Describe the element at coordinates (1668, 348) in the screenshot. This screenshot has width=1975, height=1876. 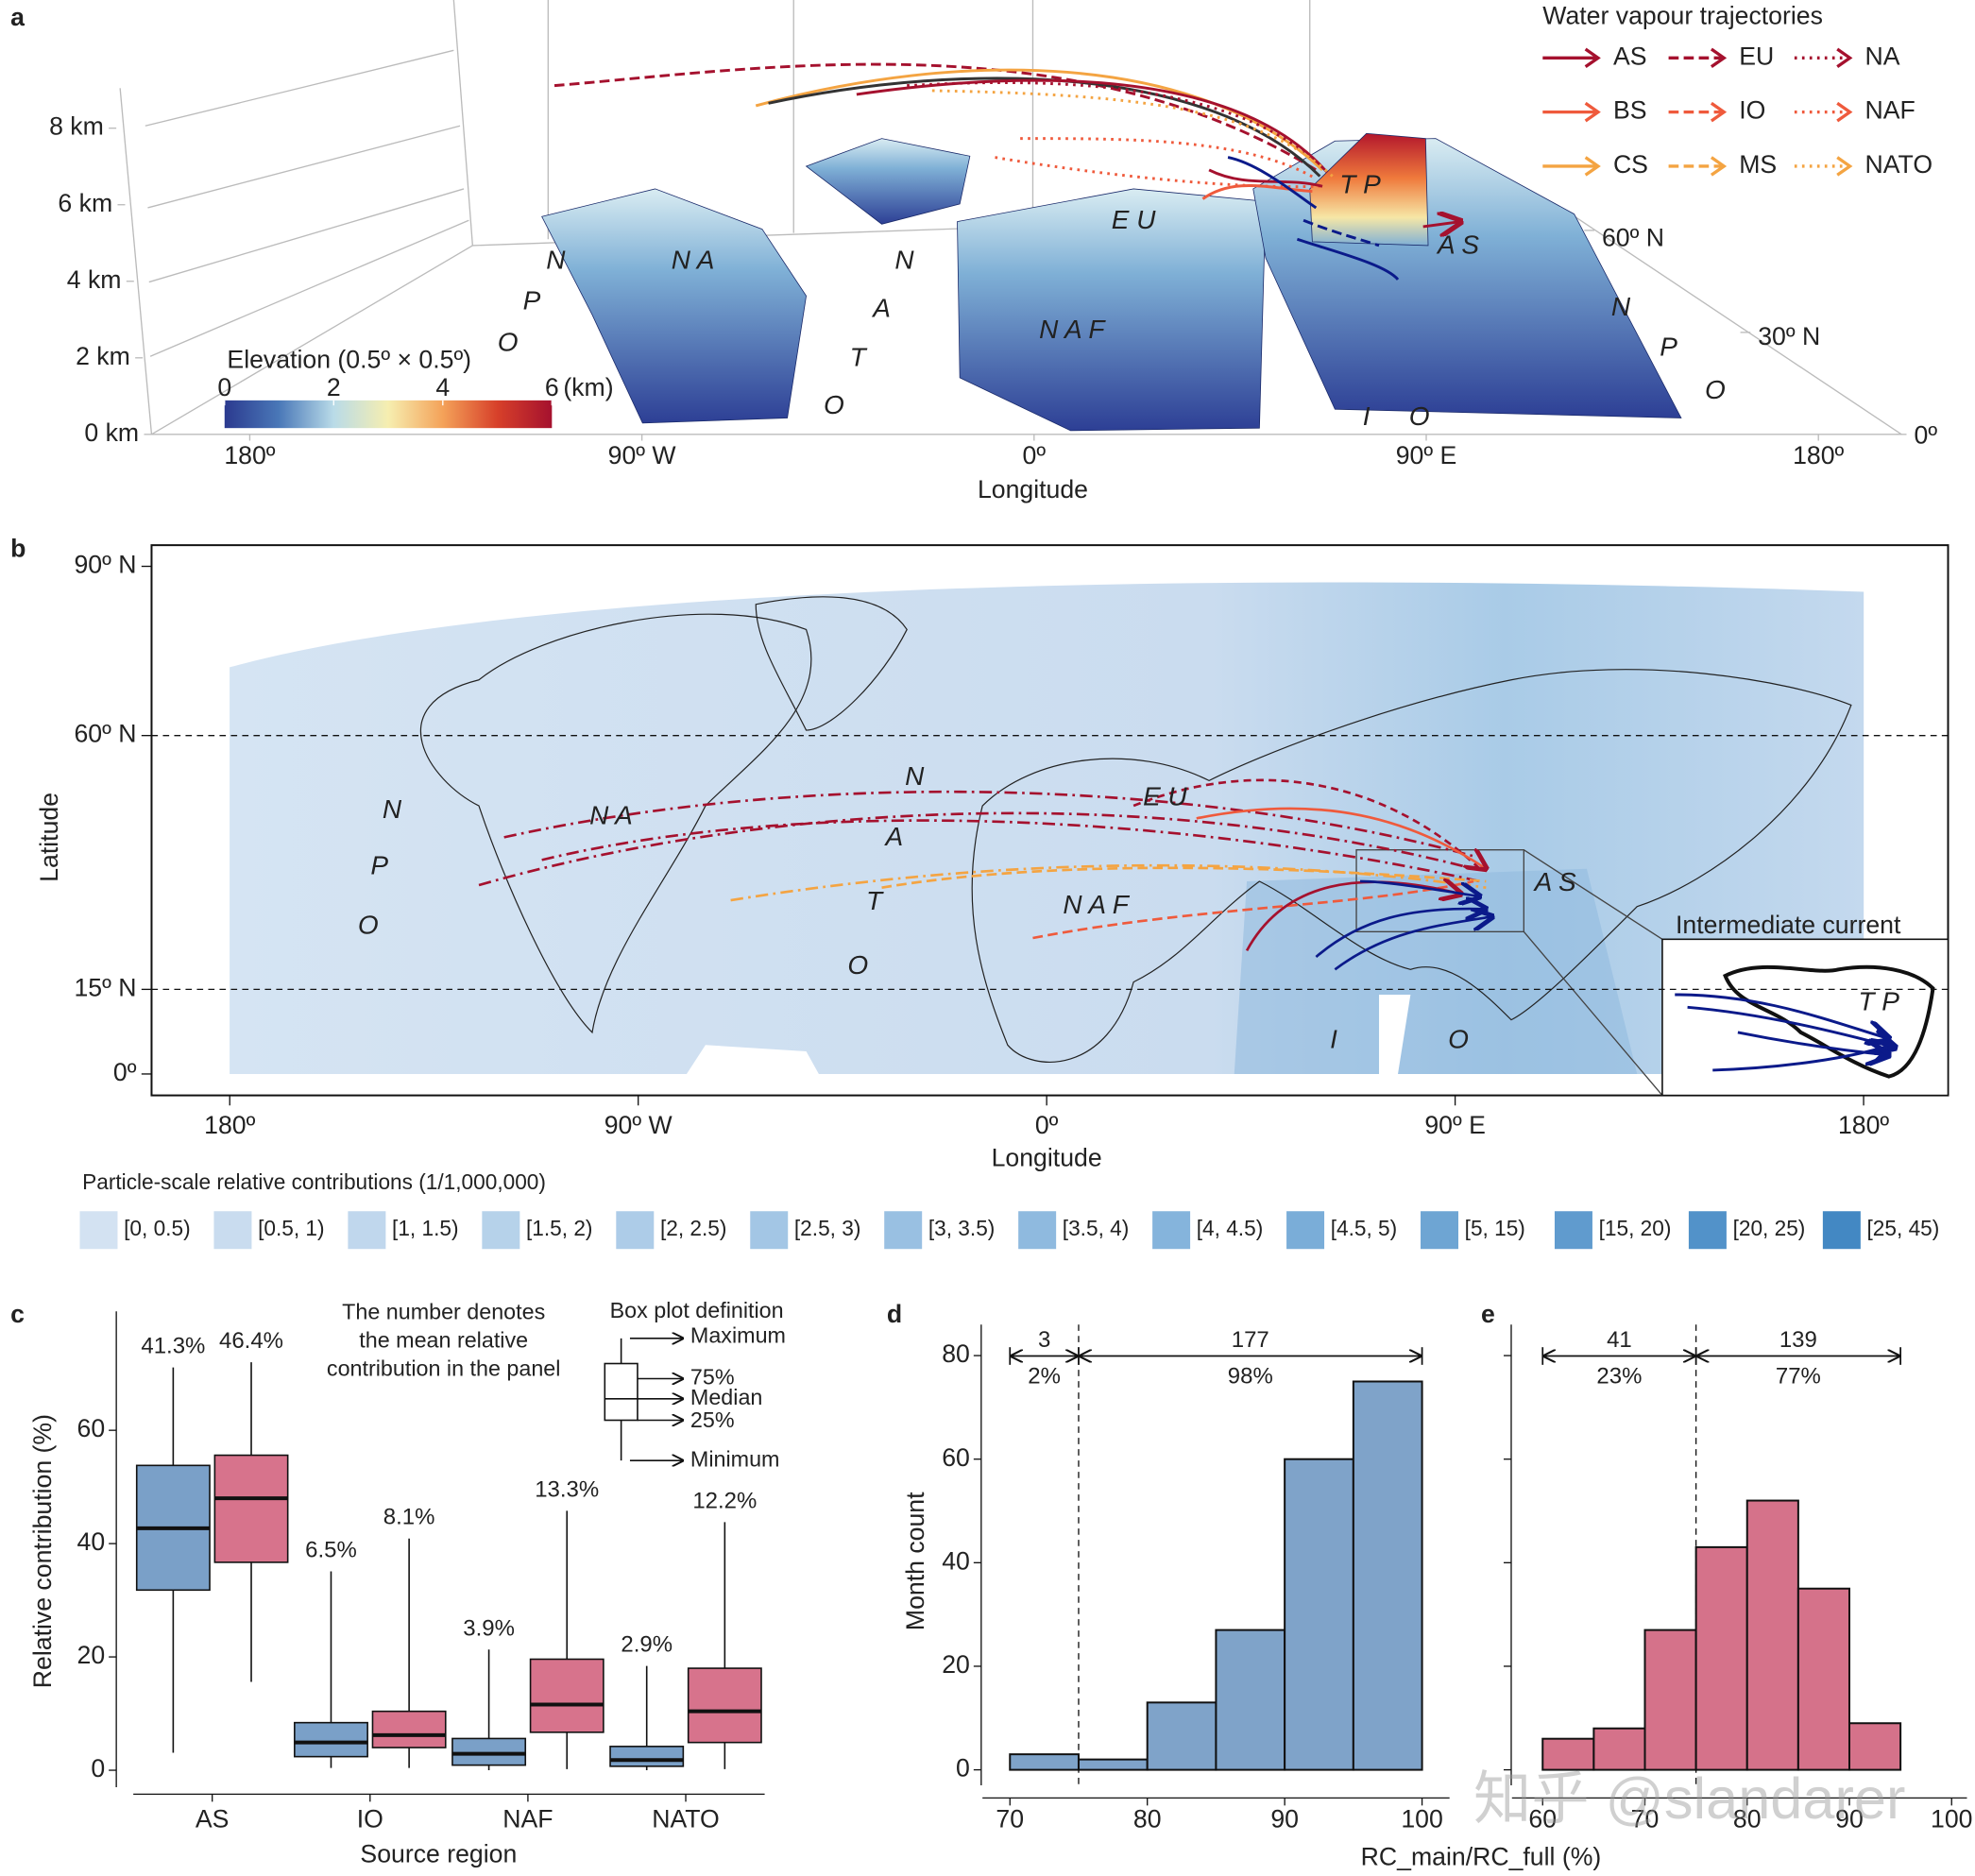
I see `region-label: P` at that location.